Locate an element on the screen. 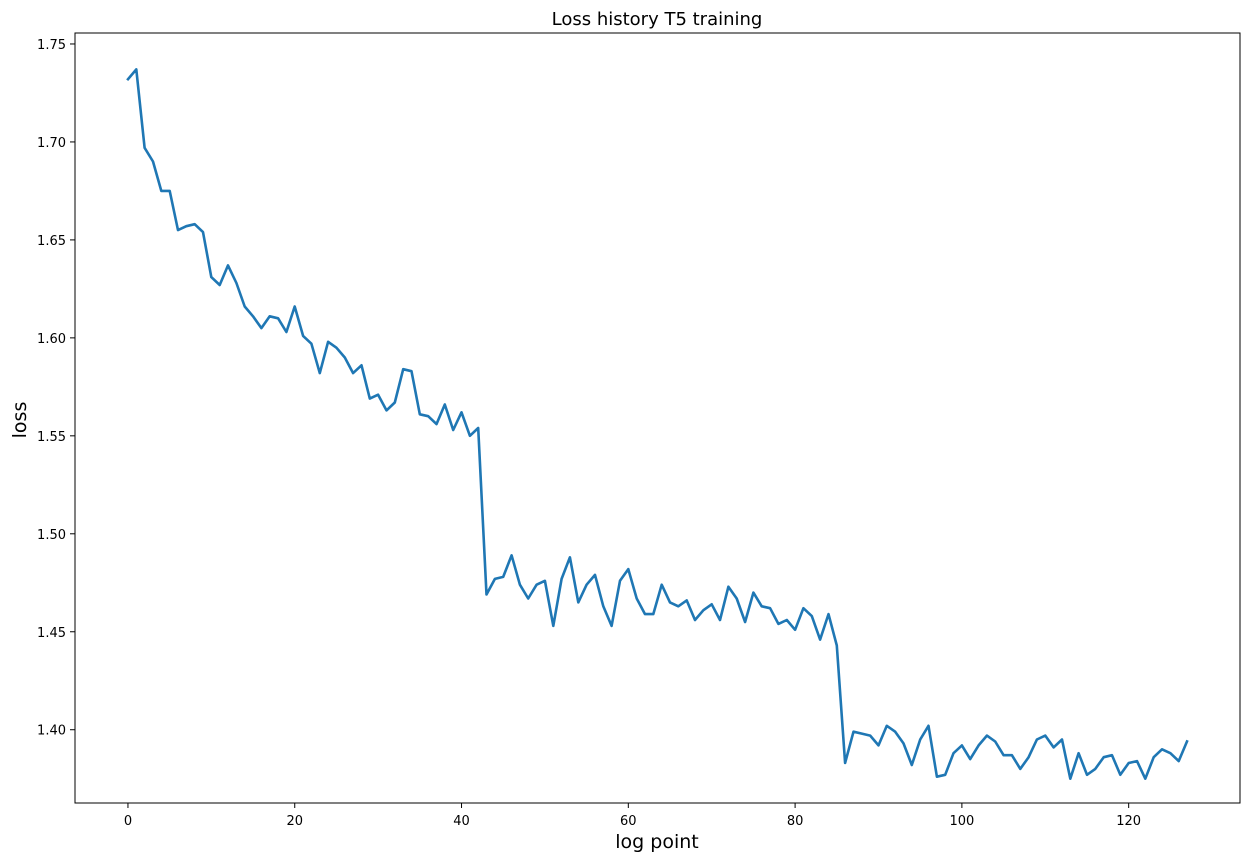 This screenshot has width=1247, height=861. y-tick-label: 1.55 is located at coordinates (51, 437).